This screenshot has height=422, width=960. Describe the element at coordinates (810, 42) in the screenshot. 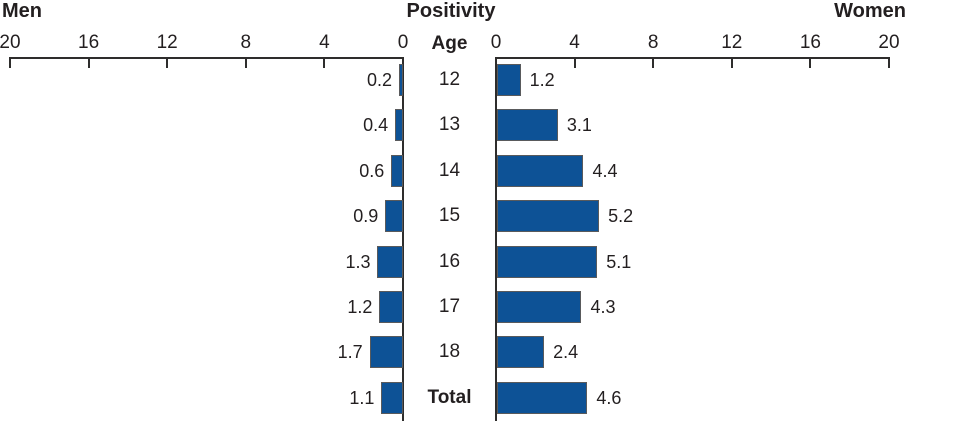

I see `right-axis-tick-label: 16` at that location.